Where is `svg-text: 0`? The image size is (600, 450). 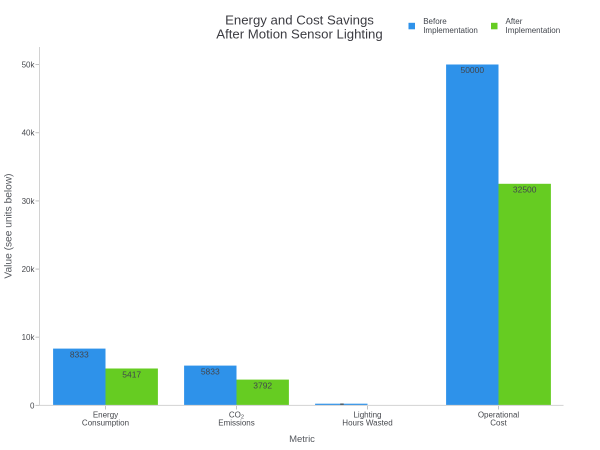
svg-text: 0 is located at coordinates (32, 405).